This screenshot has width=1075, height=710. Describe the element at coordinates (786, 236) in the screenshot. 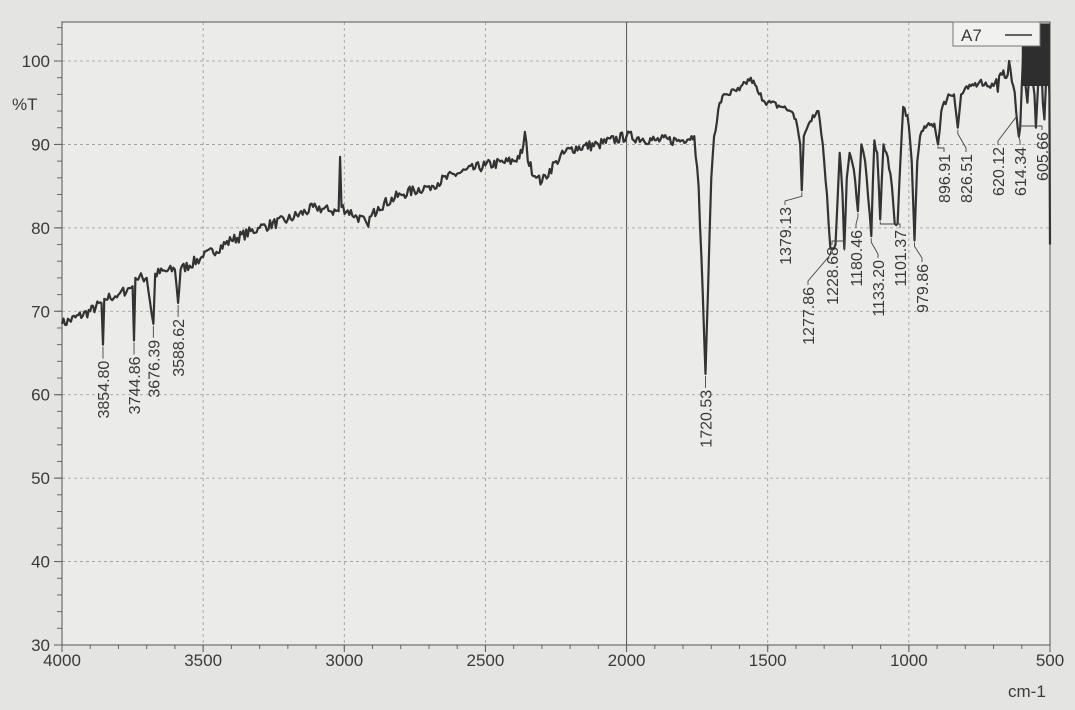

I see `peak-label: 1379.13` at that location.